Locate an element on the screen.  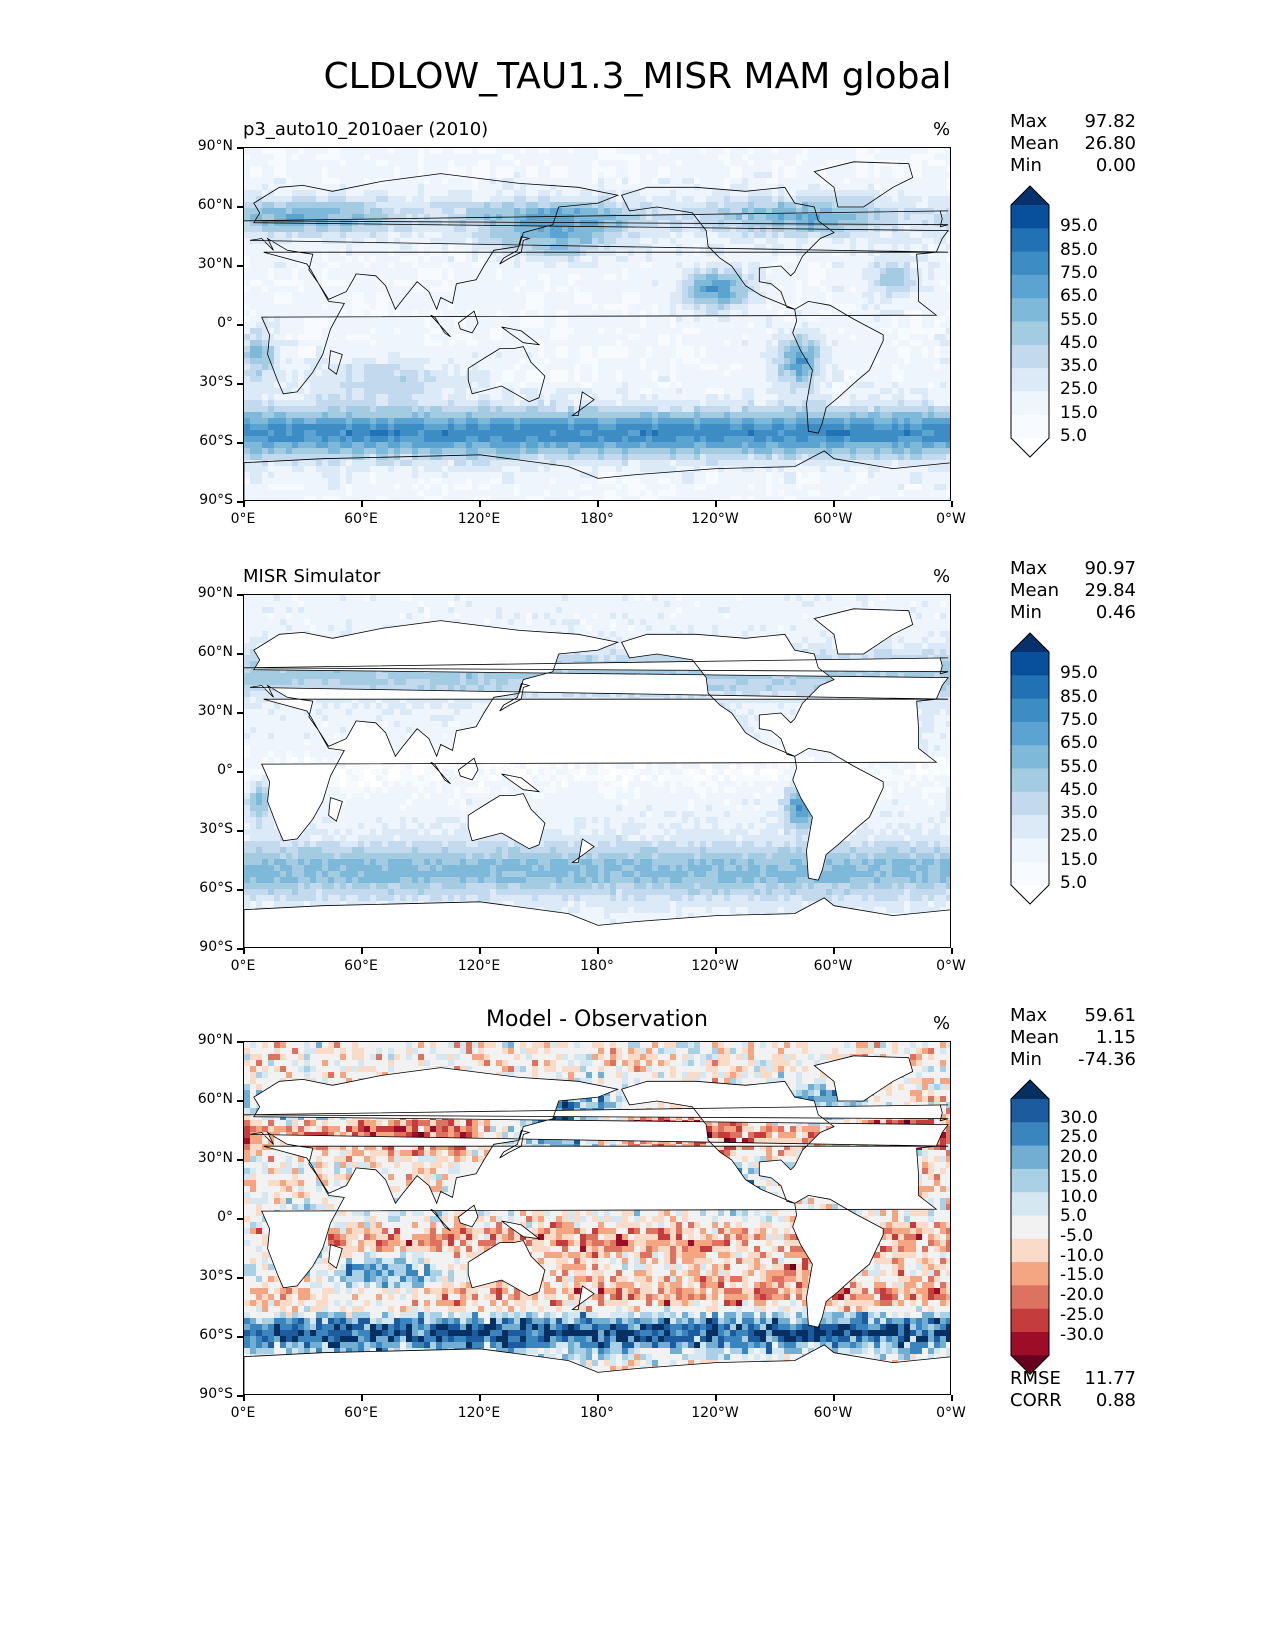
colorbar is located at coordinates (1030, 768).